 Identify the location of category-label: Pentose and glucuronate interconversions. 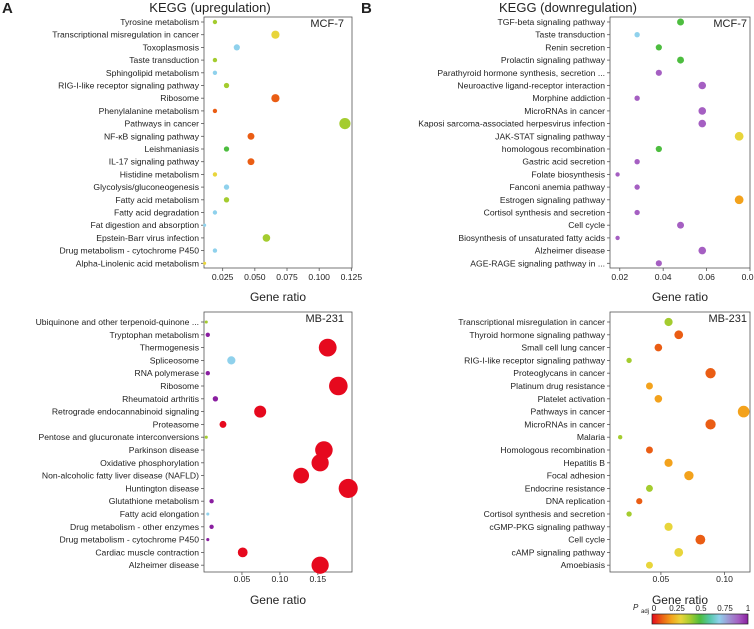
(118, 437).